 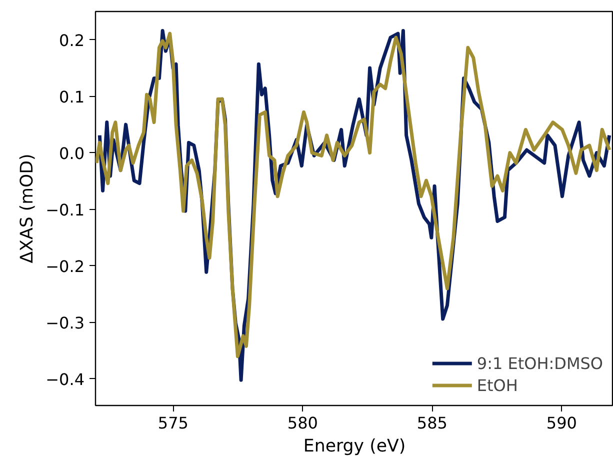 I want to click on y-tick-label: 0.0, so click(x=72, y=153).